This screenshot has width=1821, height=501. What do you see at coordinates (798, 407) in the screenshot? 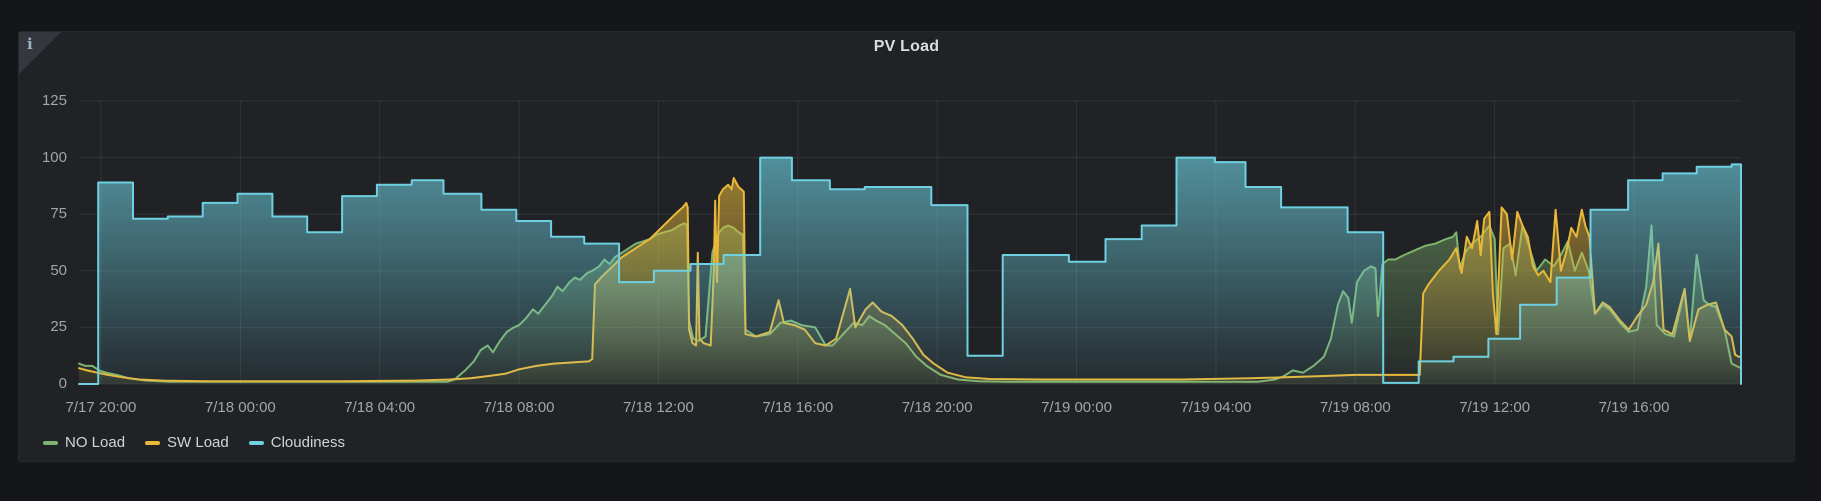
I see `x-axis-label: 7/18 16:00` at bounding box center [798, 407].